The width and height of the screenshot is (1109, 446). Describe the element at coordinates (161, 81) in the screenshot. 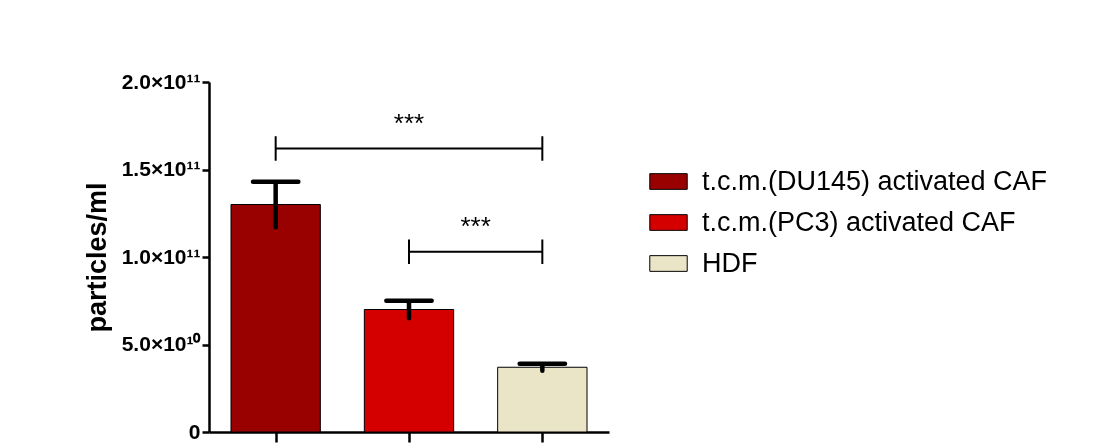

I see `y-tick-label: 2.0×10¹¹` at that location.